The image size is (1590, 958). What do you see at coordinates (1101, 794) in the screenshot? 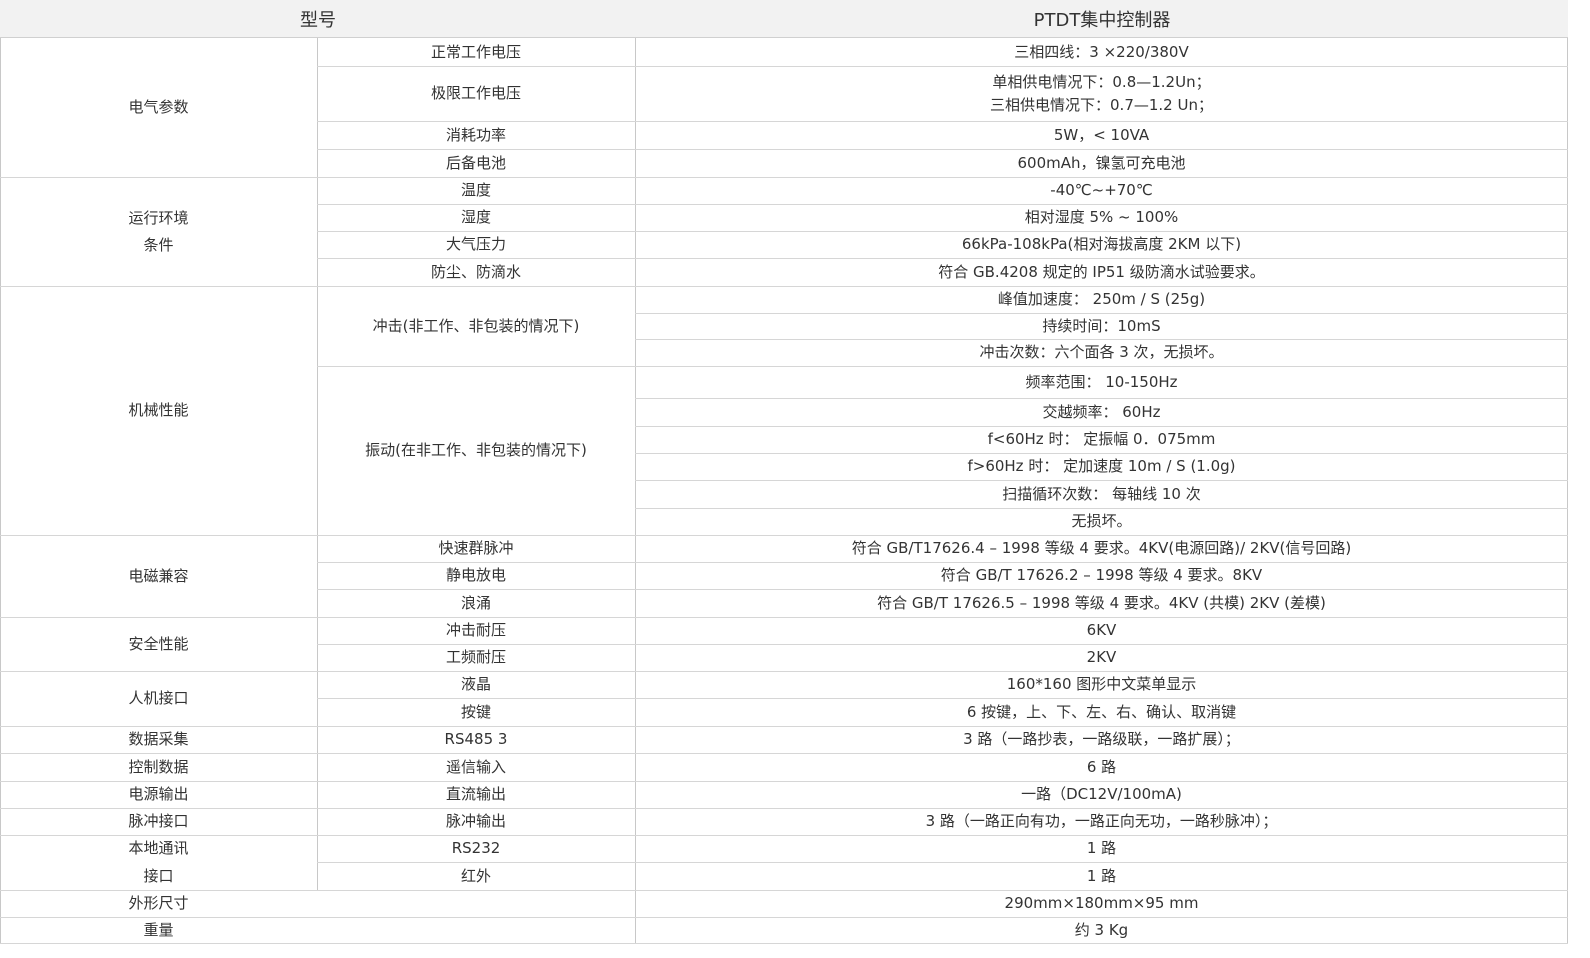
I see `value-cell: 一路（DC12V/100mA)` at bounding box center [1101, 794].